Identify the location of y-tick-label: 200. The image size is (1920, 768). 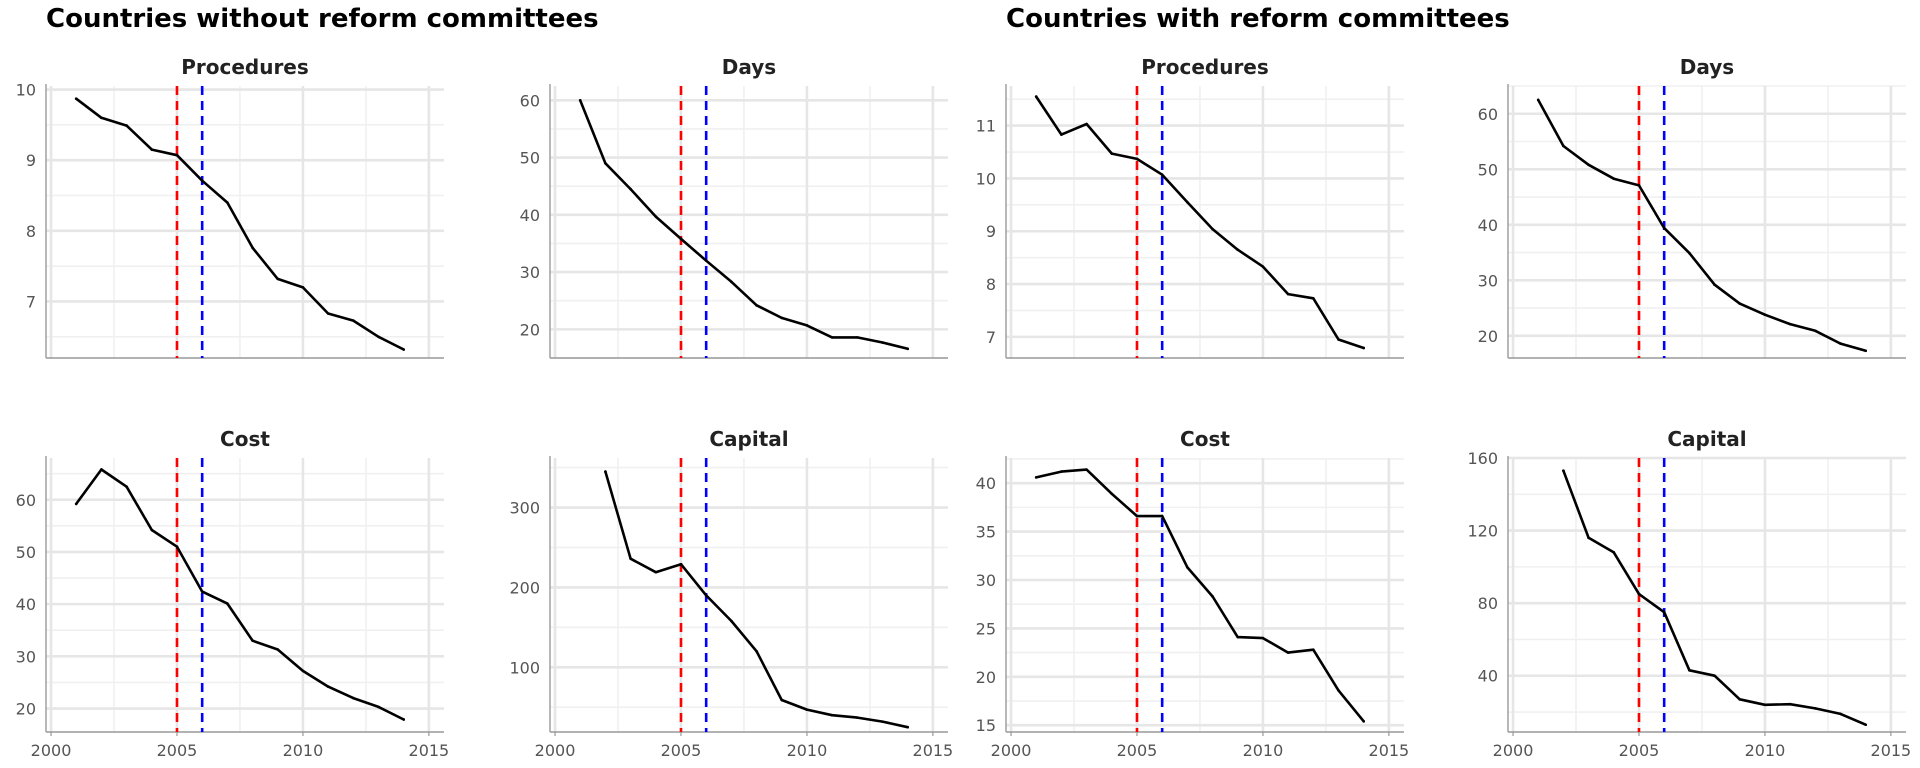
(524, 587).